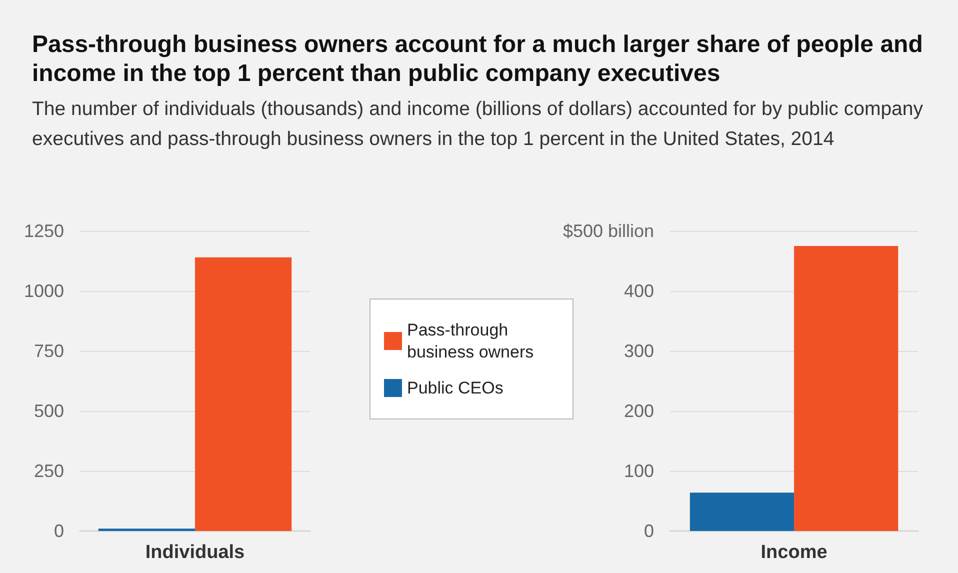 The height and width of the screenshot is (573, 958). What do you see at coordinates (44, 291) in the screenshot?
I see `y-tick-label: 1000` at bounding box center [44, 291].